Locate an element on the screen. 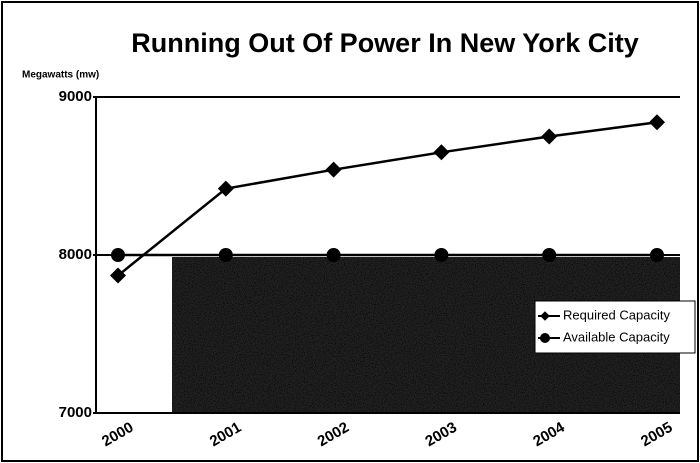 The height and width of the screenshot is (463, 700). legend-marker is located at coordinates (545, 338).